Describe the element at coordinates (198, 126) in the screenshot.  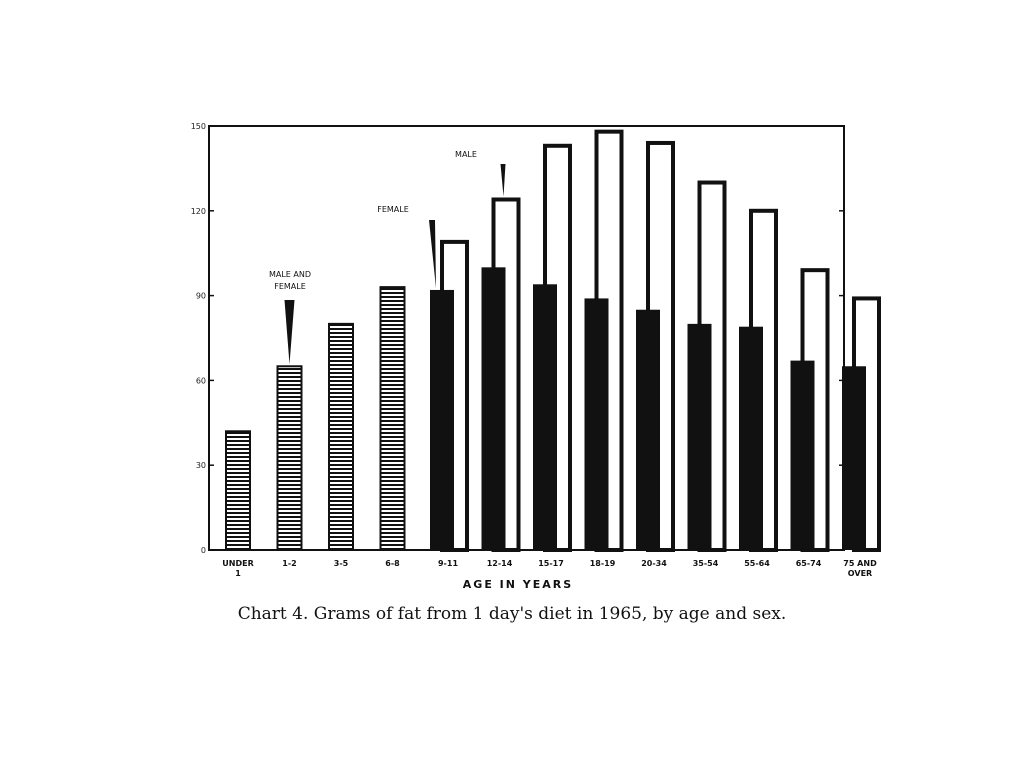
I see `y-tick-label: 150` at that location.